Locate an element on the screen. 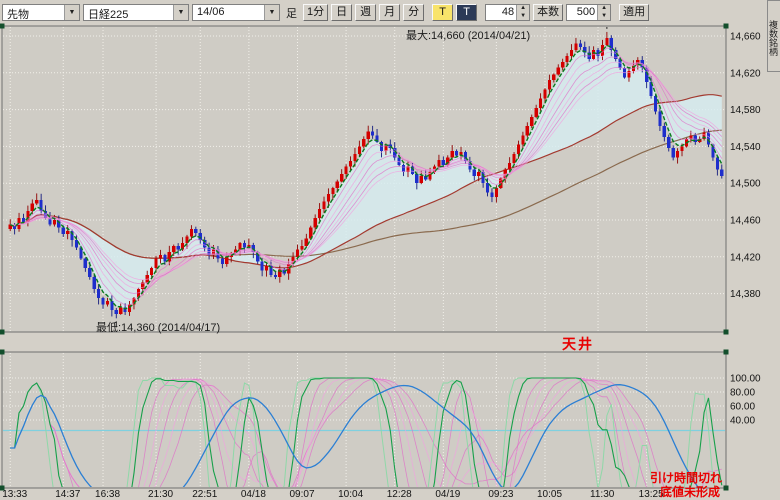  svg-text: 14,620 is located at coordinates (745, 73).